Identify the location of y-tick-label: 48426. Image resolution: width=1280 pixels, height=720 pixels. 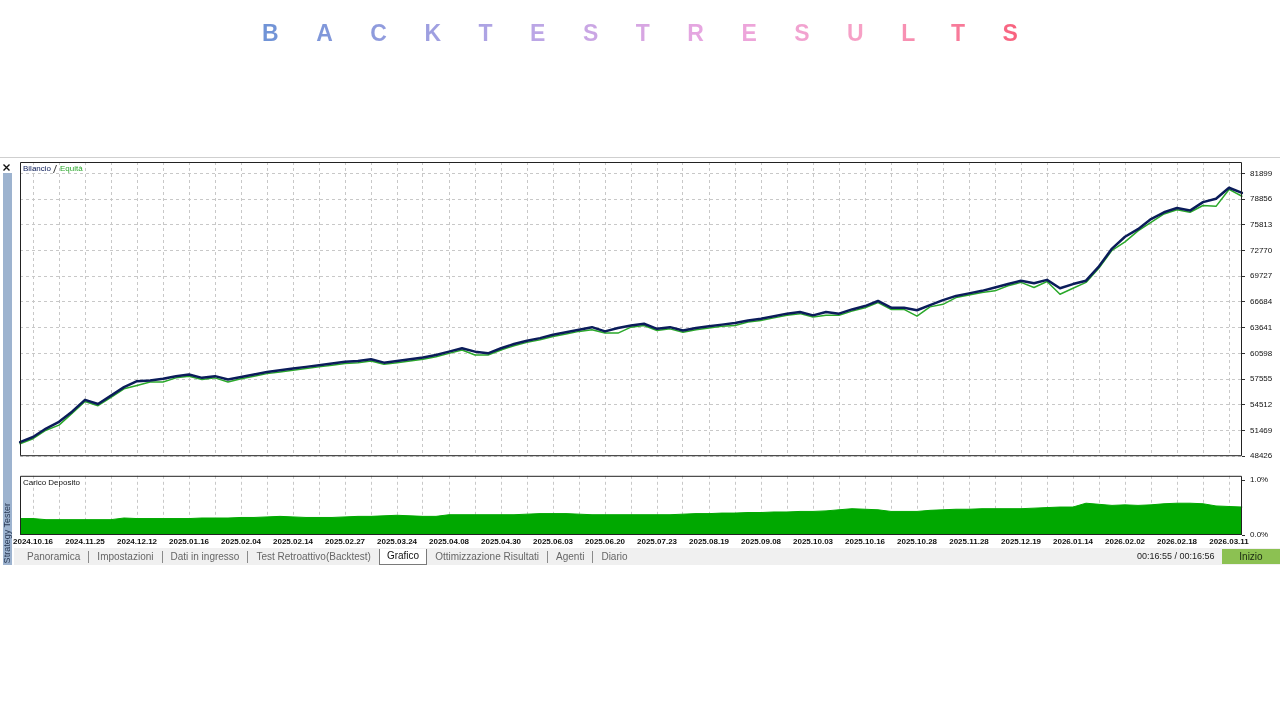
(1261, 456).